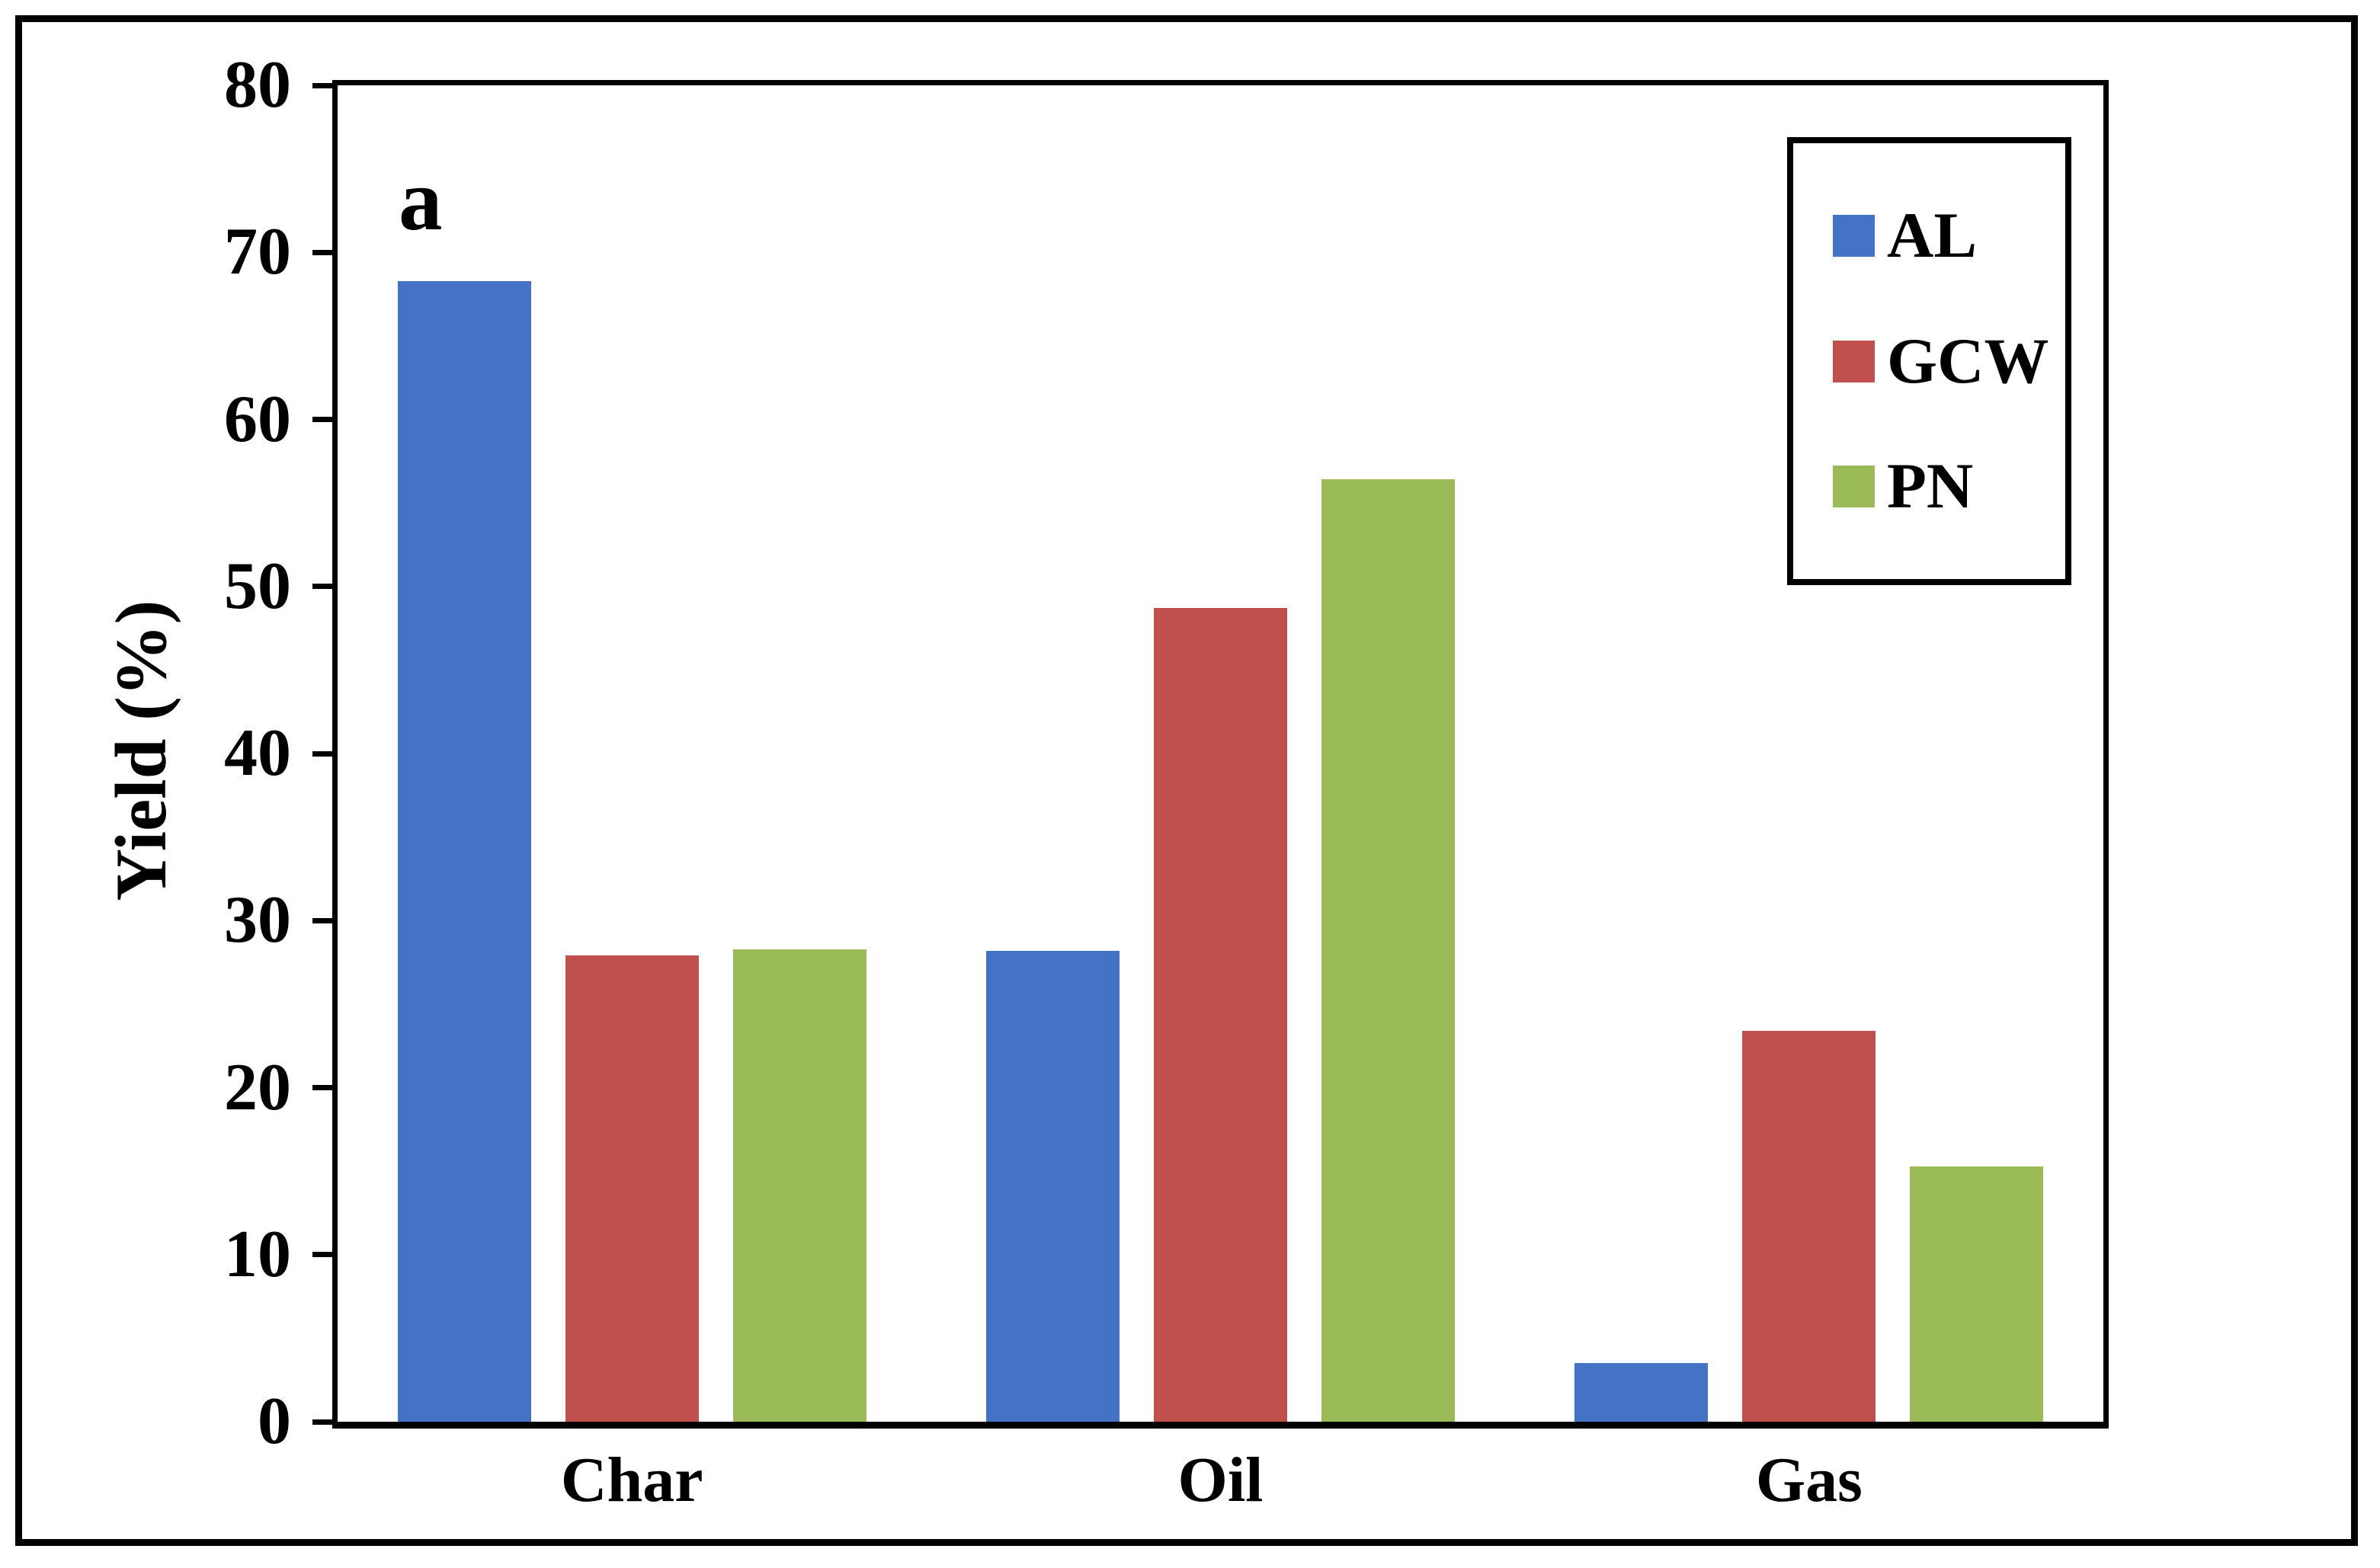  Describe the element at coordinates (1220, 1015) in the screenshot. I see `bar-oil-gcw` at that location.